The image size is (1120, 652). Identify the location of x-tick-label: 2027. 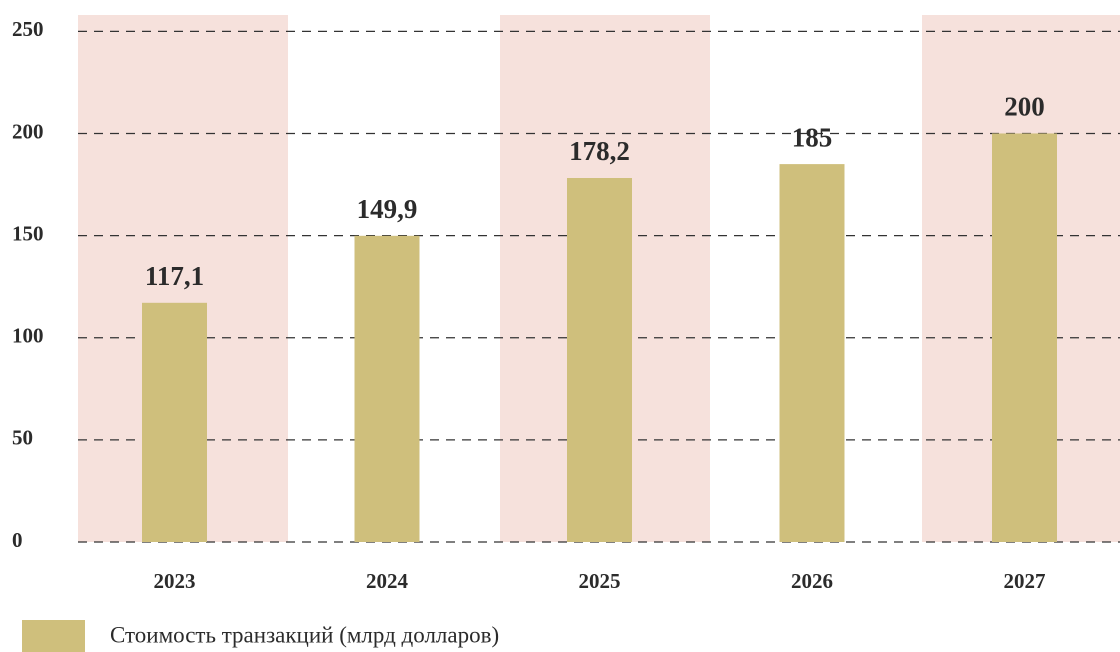
(1025, 581).